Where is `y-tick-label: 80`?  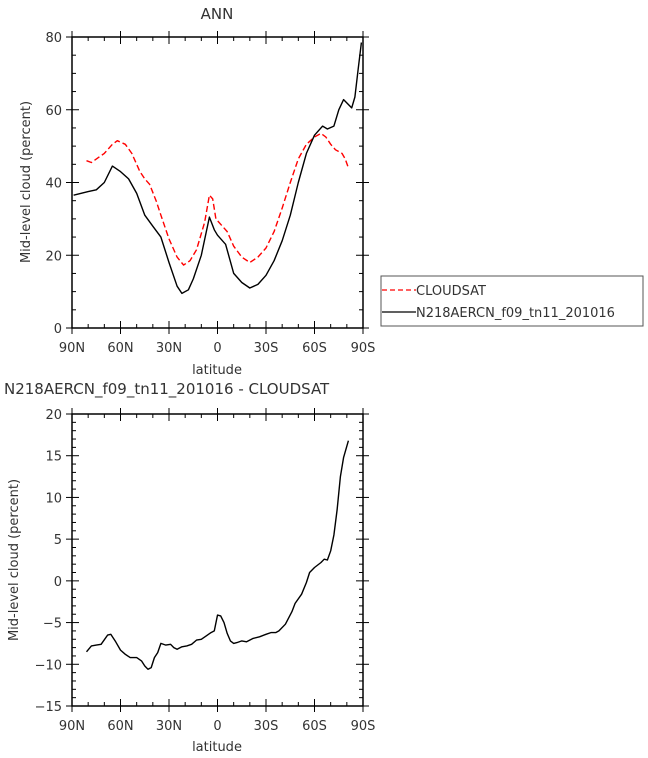
y-tick-label: 80 is located at coordinates (53, 38).